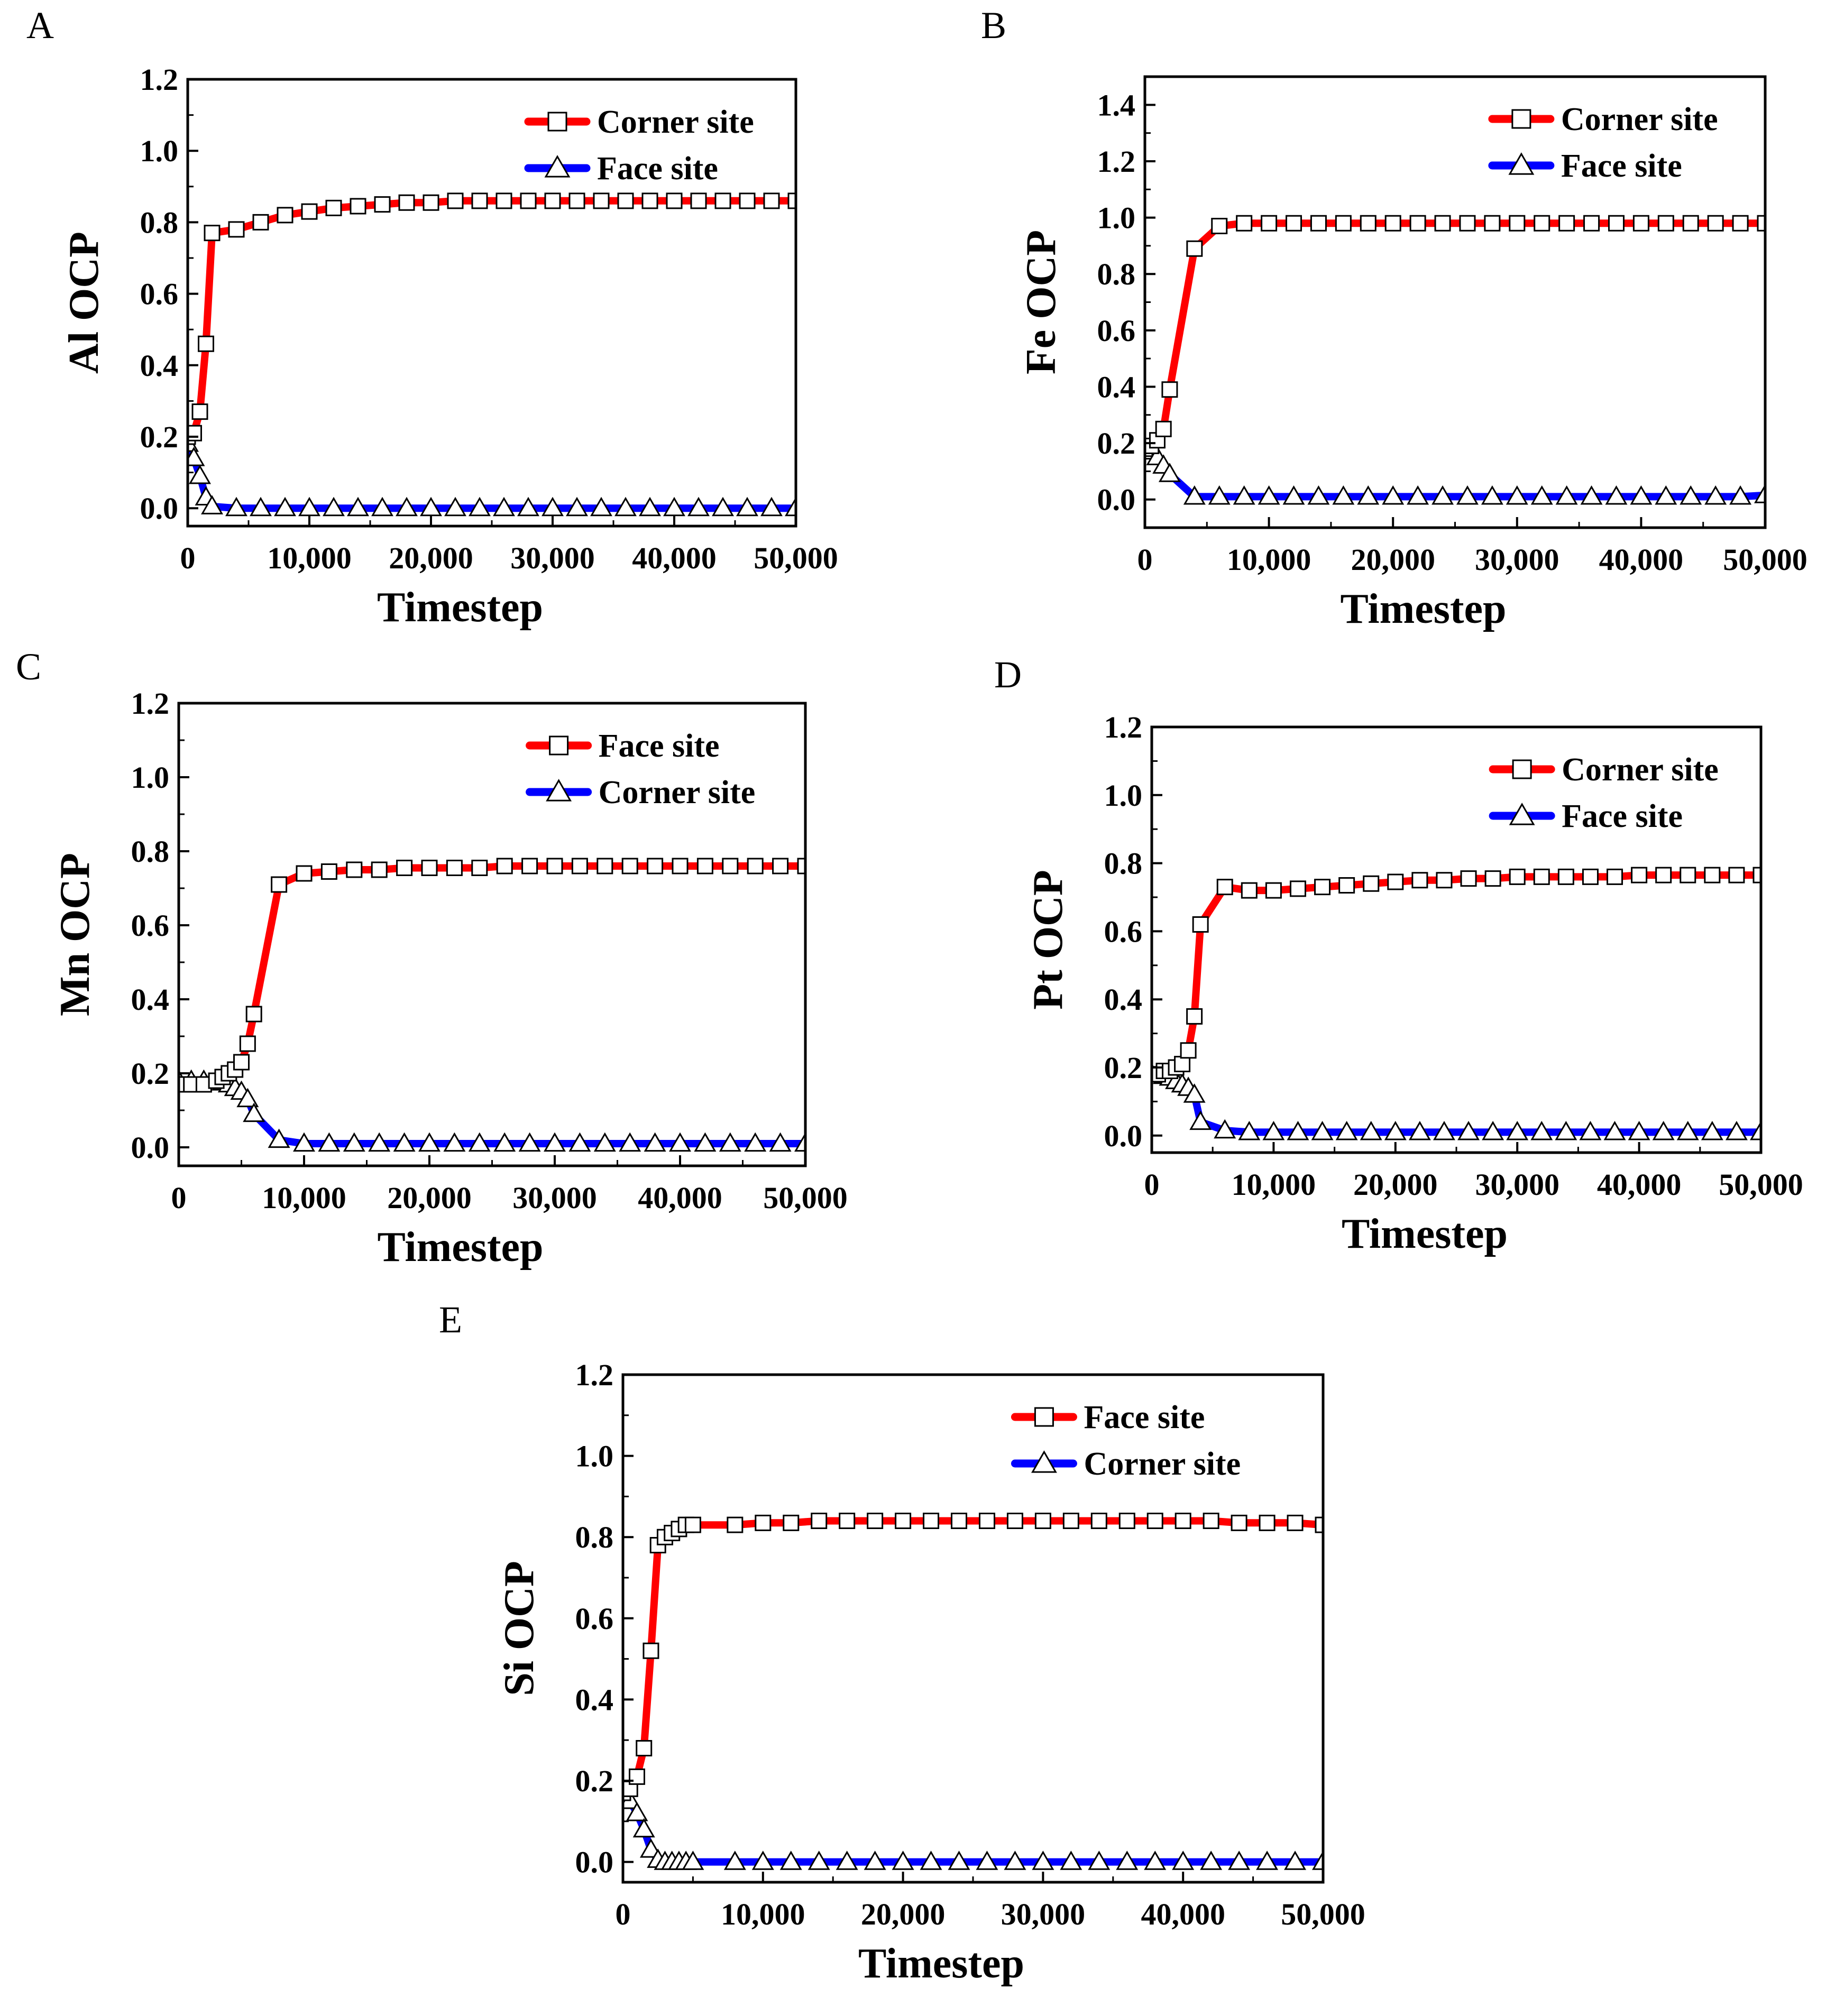 This screenshot has width=1826, height=2016. I want to click on y-axis-title: Al OCP, so click(84, 303).